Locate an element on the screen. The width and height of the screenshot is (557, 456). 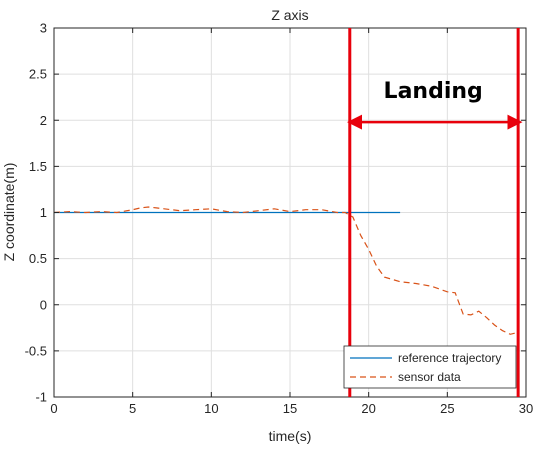
y-axis-title: Z coordinate(m) is located at coordinates (9, 212).